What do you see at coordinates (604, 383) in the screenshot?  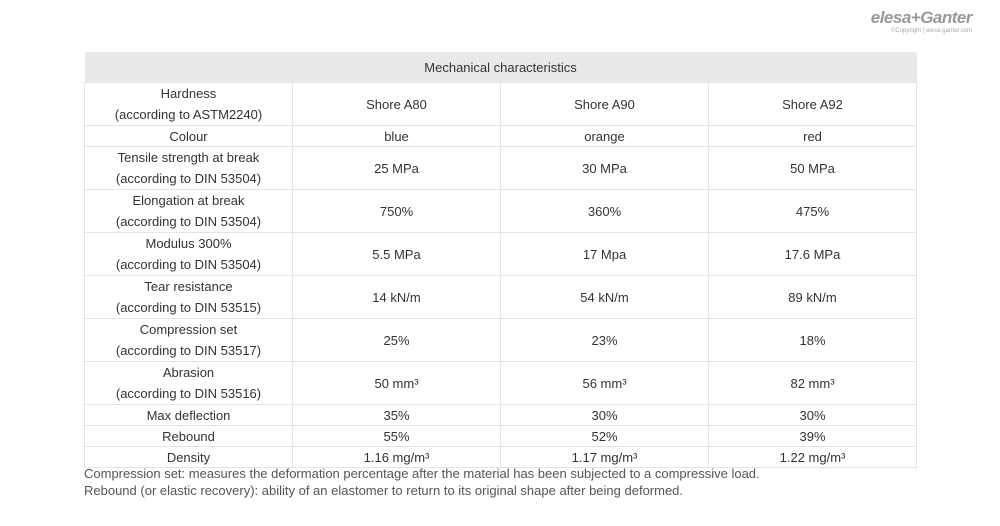 I see `cell-value: 56 mm³` at bounding box center [604, 383].